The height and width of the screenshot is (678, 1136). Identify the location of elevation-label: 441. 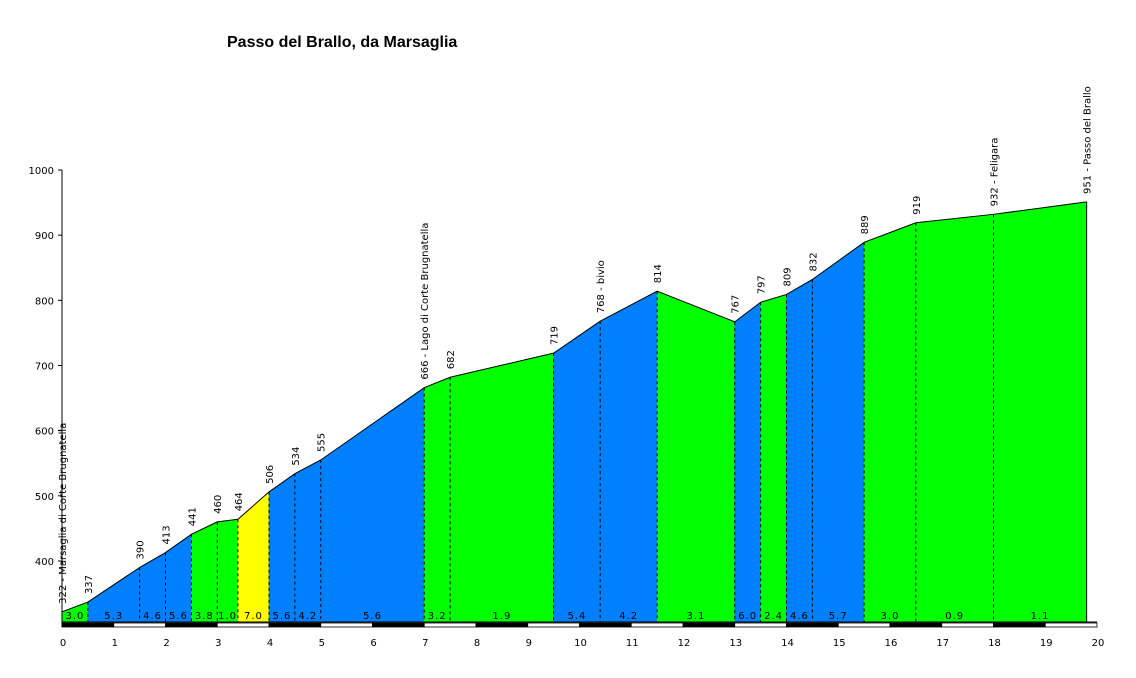
(192, 516).